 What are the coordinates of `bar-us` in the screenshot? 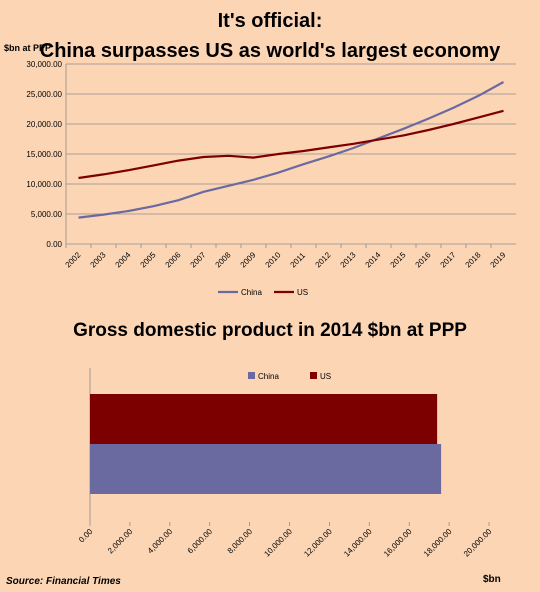 It's located at (264, 419).